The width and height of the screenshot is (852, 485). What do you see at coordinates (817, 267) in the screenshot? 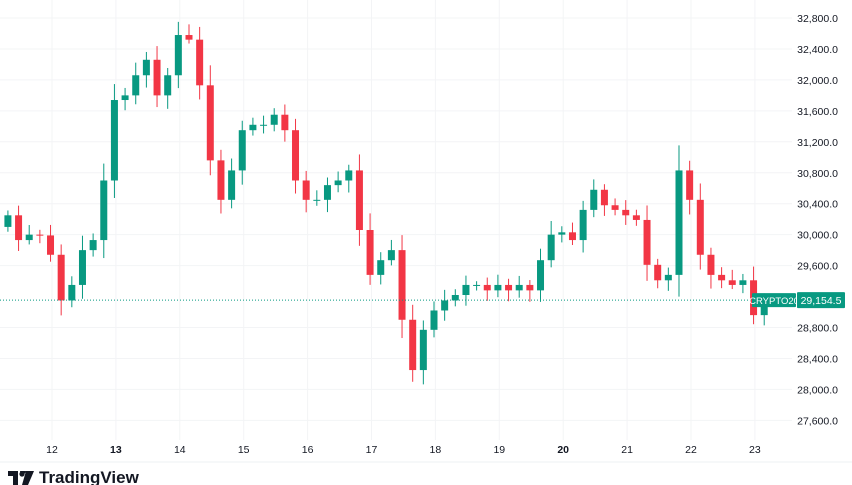
I see `y-tick-label: 29,600.0` at bounding box center [817, 267].